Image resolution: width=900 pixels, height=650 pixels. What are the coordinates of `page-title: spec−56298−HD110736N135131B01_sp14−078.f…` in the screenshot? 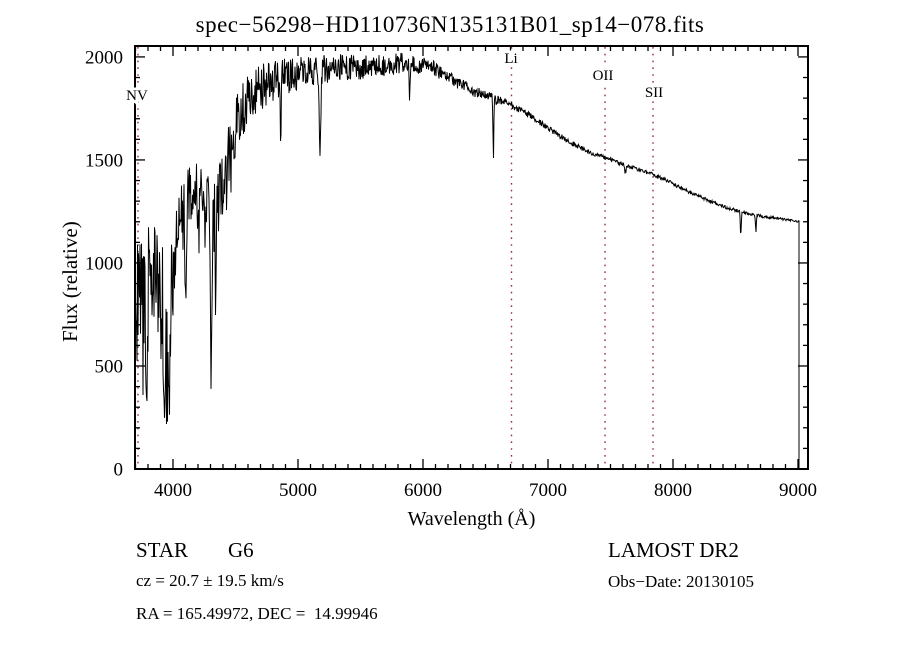 It's located at (450, 24).